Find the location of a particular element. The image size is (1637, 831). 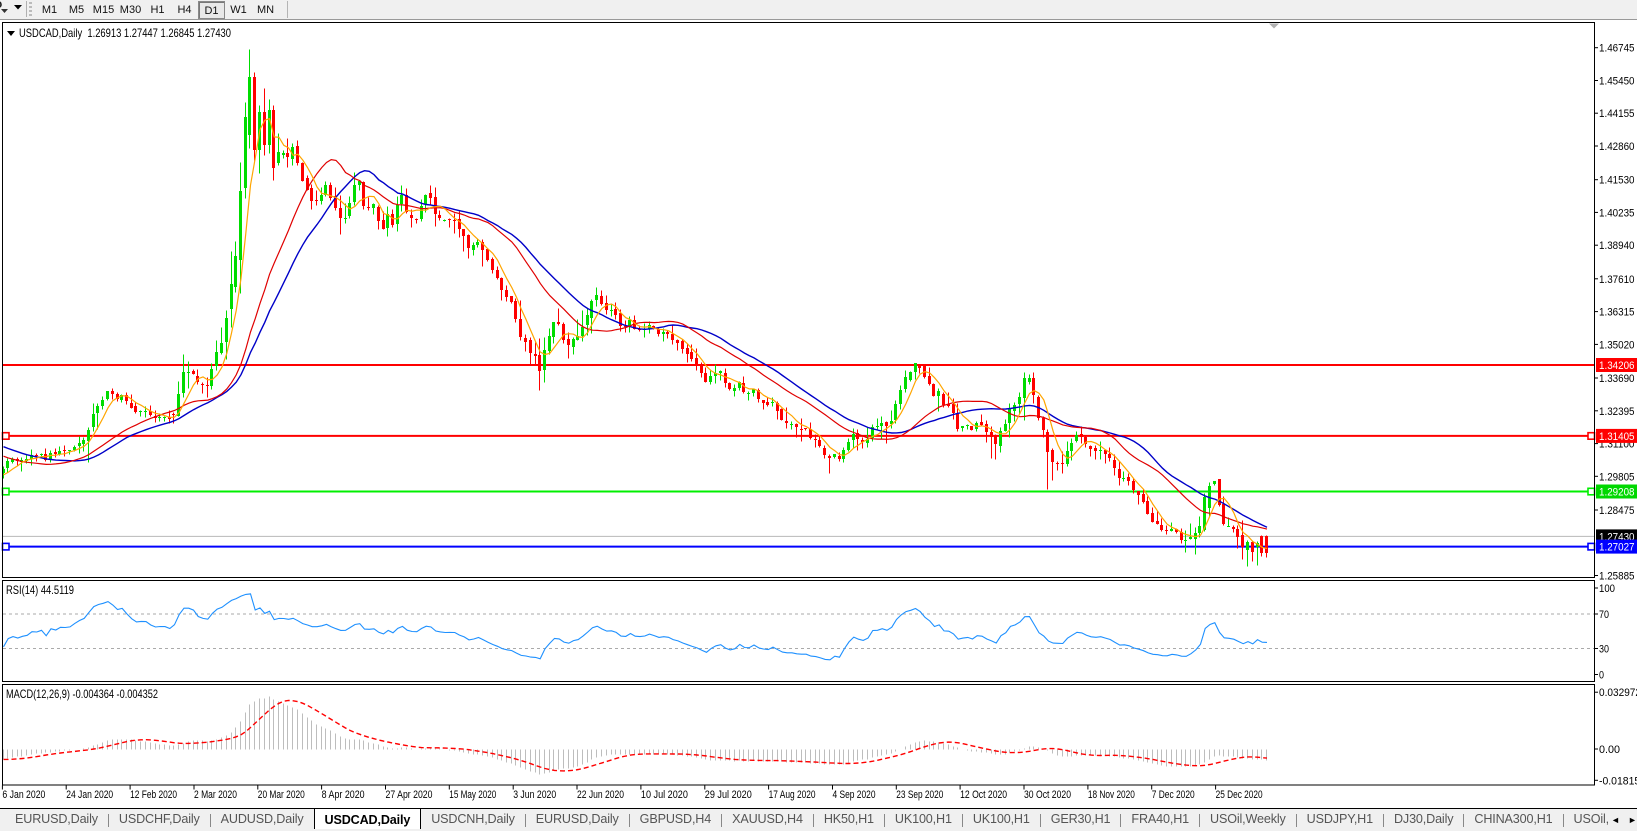

svg-text: 1.46745 is located at coordinates (1617, 49).